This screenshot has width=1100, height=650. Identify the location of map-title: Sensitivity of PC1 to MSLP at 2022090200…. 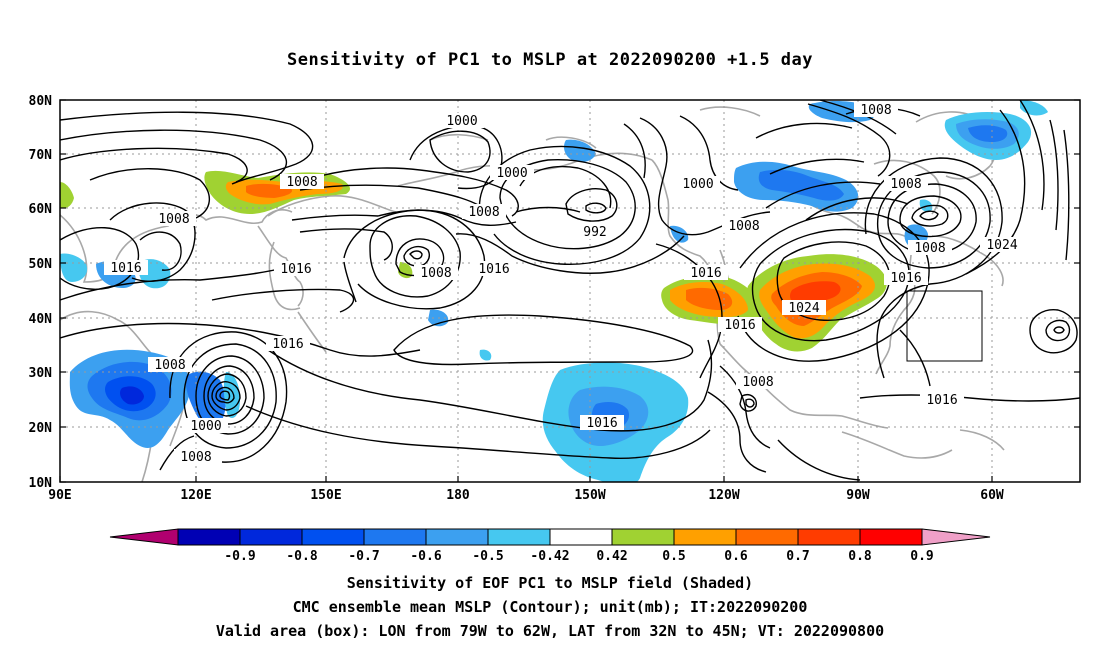
(549, 60).